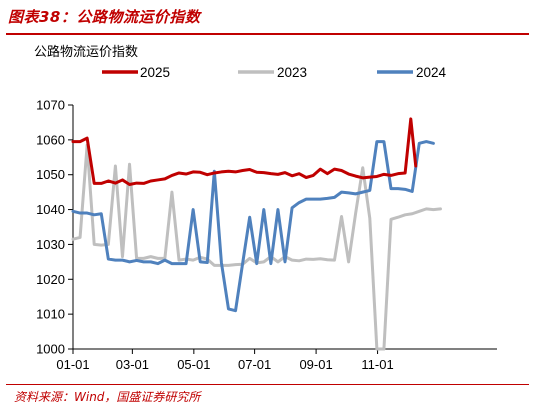 The width and height of the screenshot is (537, 417). I want to click on legend-label-2025: 2025, so click(155, 72).